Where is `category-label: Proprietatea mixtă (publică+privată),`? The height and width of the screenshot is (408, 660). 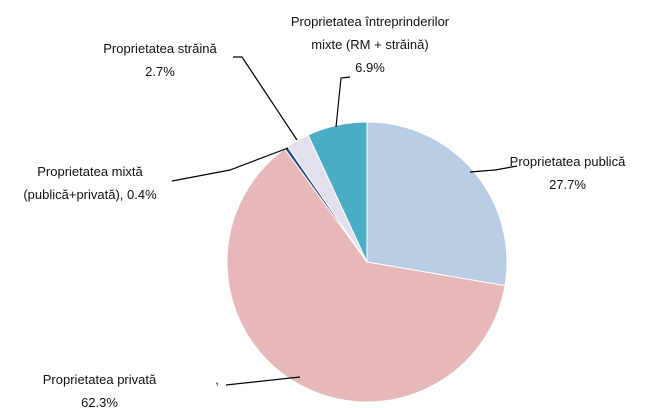 category-label: Proprietatea mixtă (publică+privată), is located at coordinates (83, 183).